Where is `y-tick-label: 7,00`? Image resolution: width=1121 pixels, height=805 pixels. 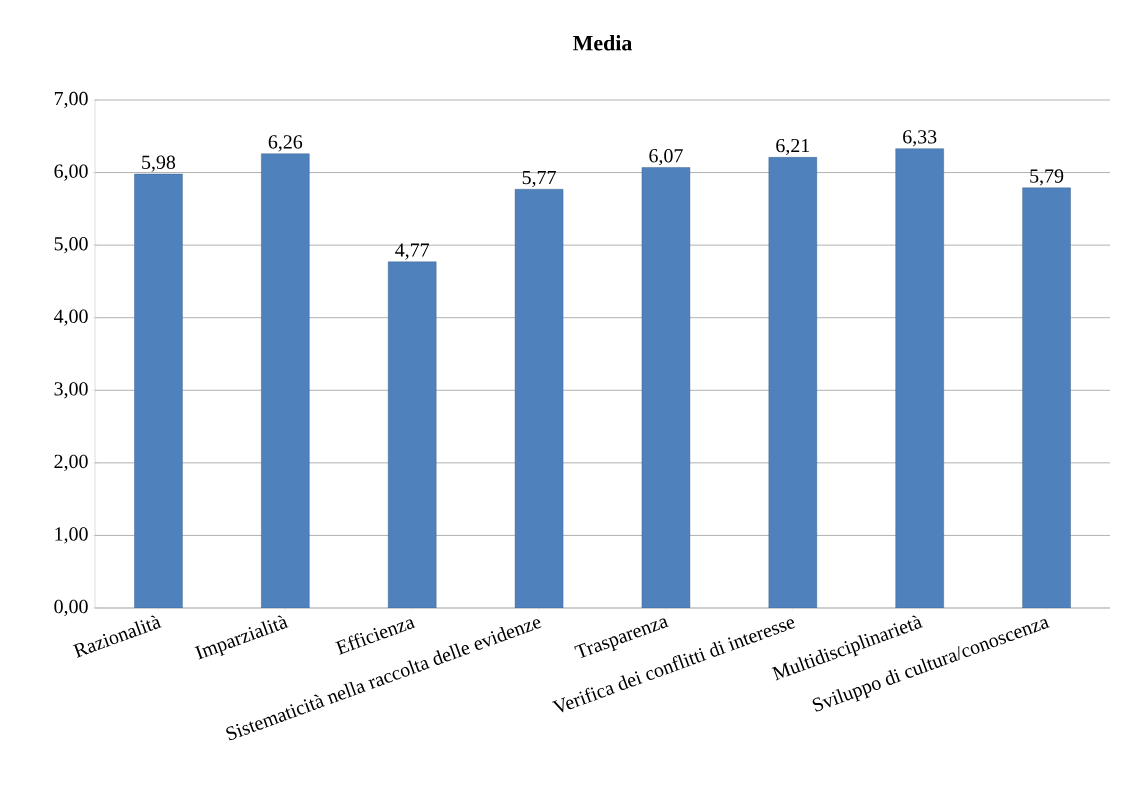
y-tick-label: 7,00 is located at coordinates (71, 100).